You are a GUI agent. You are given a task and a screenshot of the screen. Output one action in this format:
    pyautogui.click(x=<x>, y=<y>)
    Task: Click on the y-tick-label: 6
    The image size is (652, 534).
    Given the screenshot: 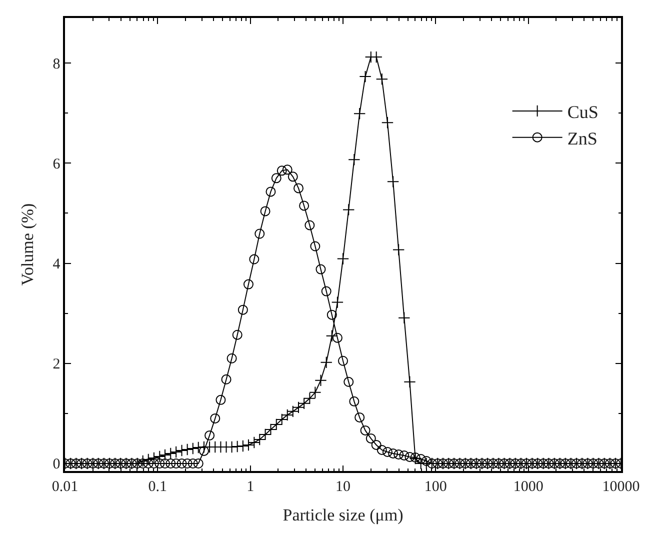 What is the action you would take?
    pyautogui.click(x=56, y=164)
    